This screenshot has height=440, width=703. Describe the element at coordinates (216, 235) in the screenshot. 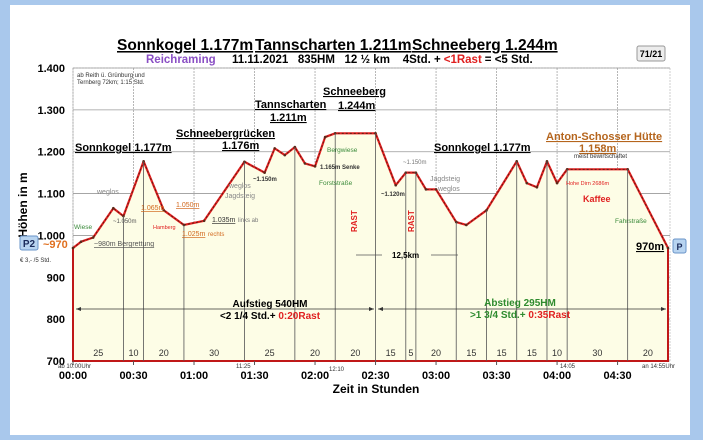

I see `rechts-label: rechts` at that location.